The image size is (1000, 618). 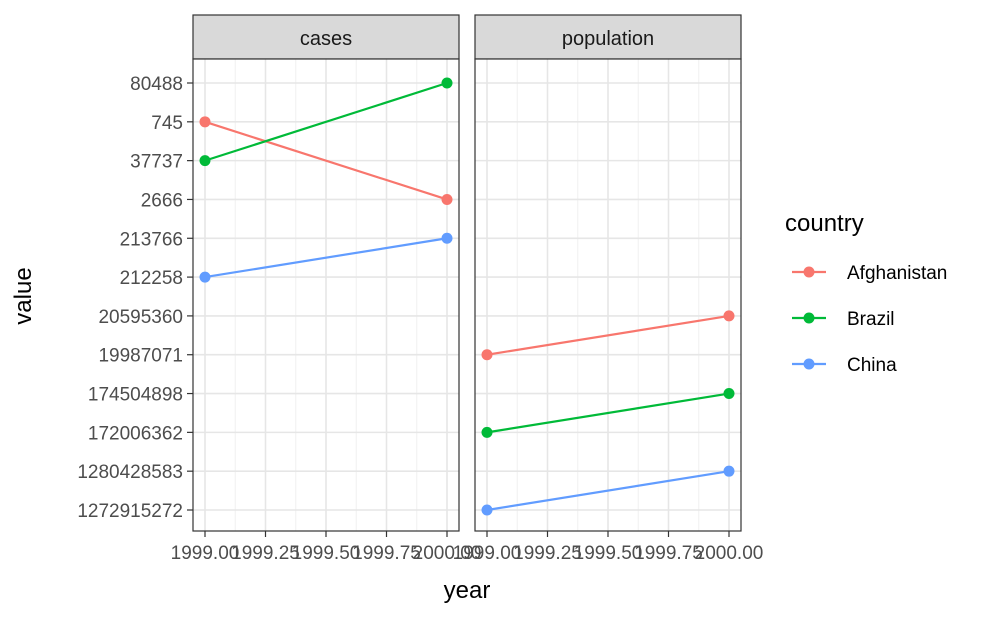 What do you see at coordinates (135, 395) in the screenshot?
I see `y-tick-label: 174504898` at bounding box center [135, 395].